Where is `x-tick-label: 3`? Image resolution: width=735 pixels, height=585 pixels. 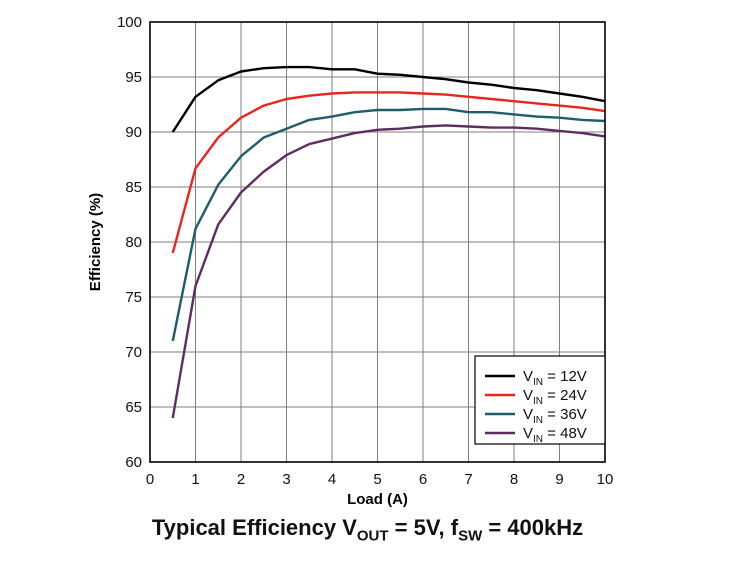 x-tick-label: 3 is located at coordinates (286, 479).